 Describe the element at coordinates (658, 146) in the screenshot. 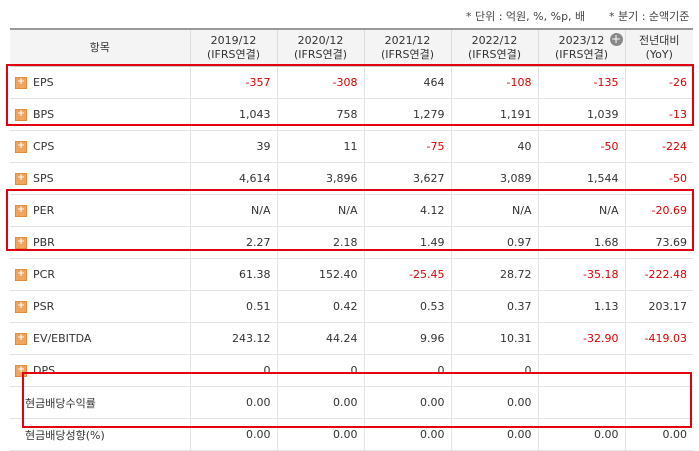

I see `table-cell: -224` at that location.